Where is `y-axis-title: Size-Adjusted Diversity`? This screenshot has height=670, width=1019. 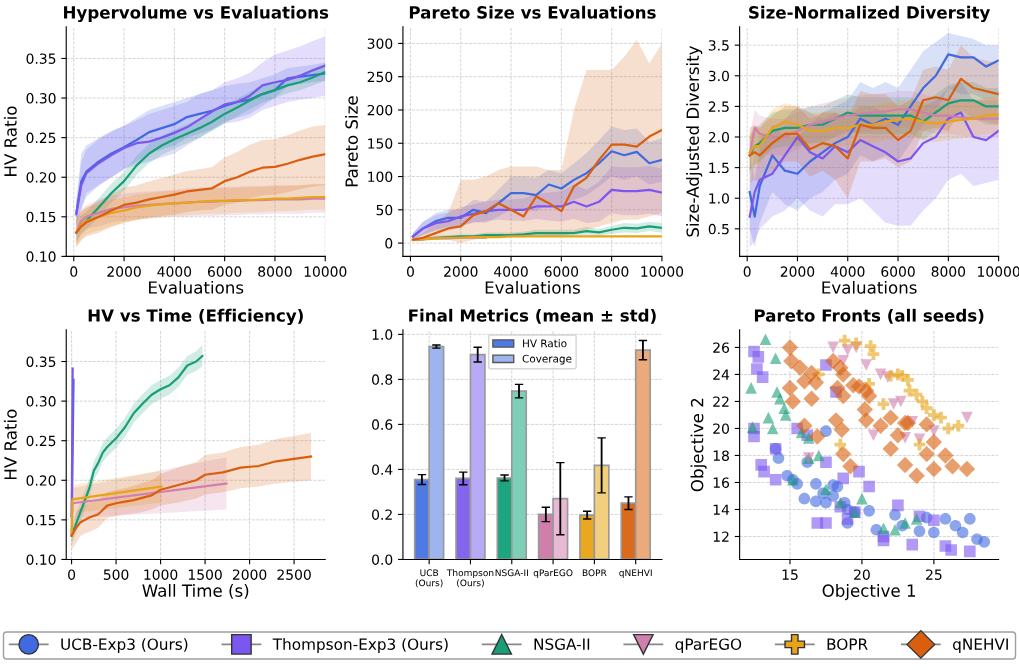
y-axis-title: Size-Adjusted Diversity is located at coordinates (694, 141).